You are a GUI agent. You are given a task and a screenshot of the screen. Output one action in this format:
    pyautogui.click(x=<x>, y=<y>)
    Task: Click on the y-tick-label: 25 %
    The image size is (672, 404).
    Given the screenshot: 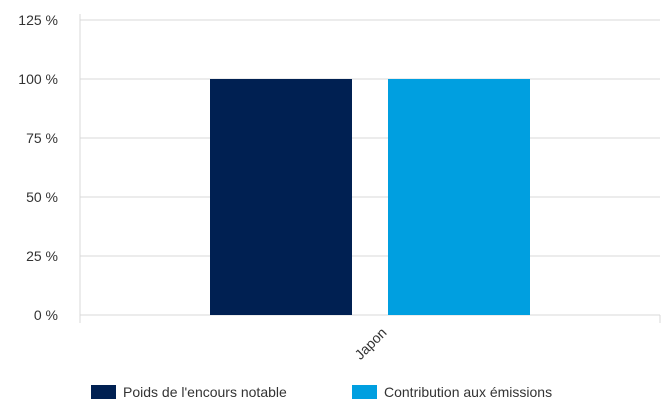 What is the action you would take?
    pyautogui.click(x=42, y=256)
    